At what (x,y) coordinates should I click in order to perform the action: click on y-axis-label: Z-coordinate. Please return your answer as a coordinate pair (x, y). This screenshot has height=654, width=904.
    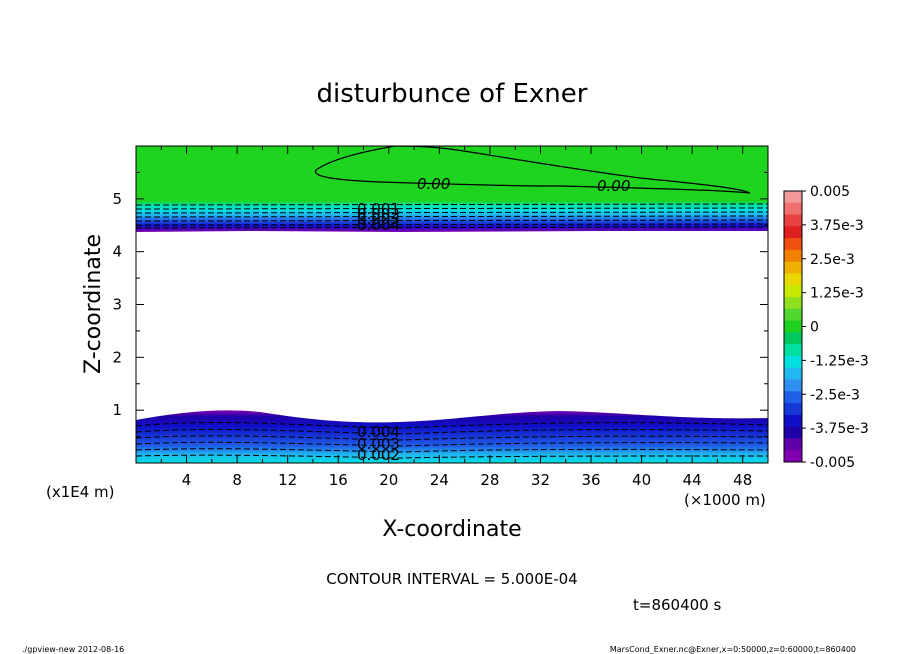
    Looking at the image, I should click on (93, 304).